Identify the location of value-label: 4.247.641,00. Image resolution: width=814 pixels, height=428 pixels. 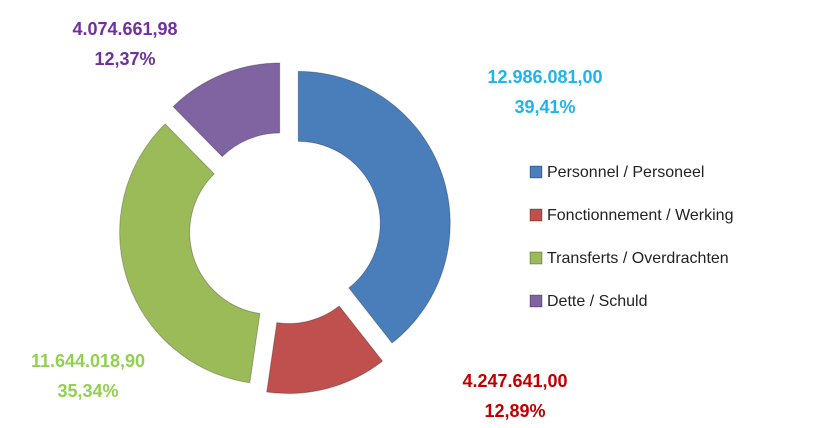
(514, 381).